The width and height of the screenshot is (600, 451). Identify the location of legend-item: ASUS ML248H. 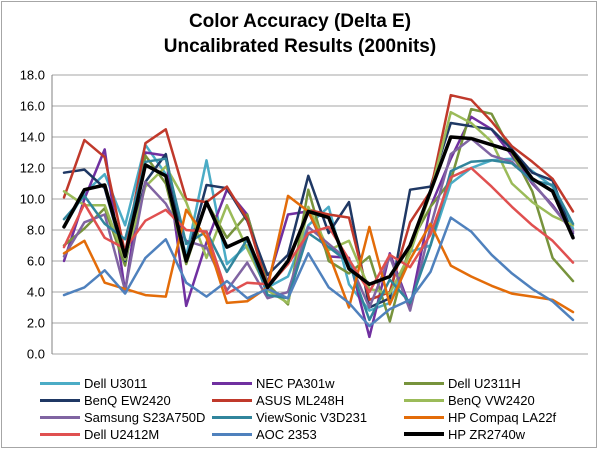
(278, 400).